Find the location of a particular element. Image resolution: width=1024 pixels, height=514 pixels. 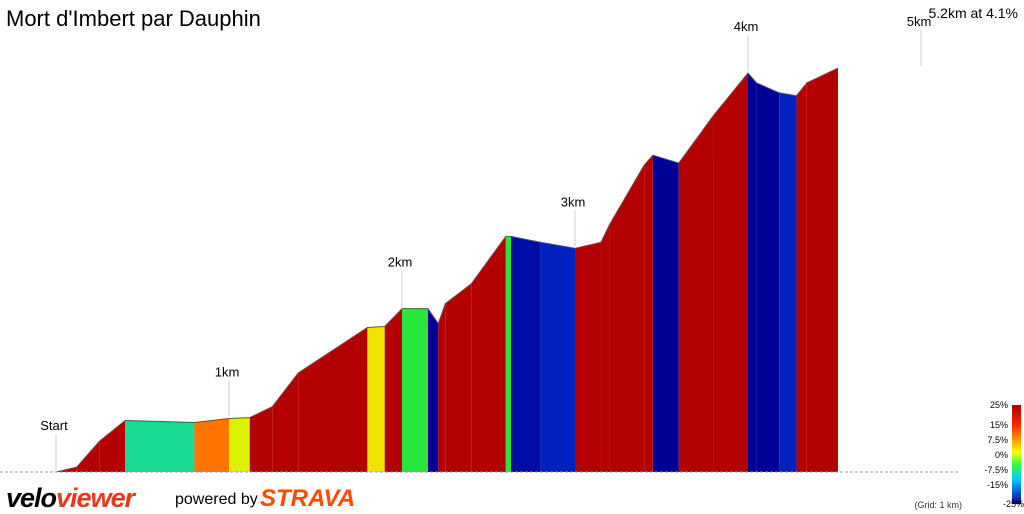

legend-label-neg-15: -15% is located at coordinates (997, 485).